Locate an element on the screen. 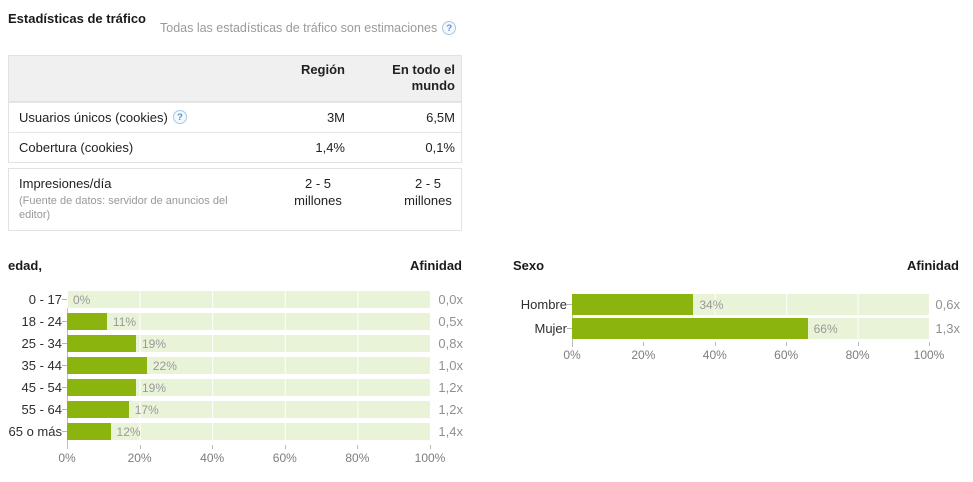  x-axis: 0% 20% 40% 60% 80% 100% is located at coordinates (753, 353).